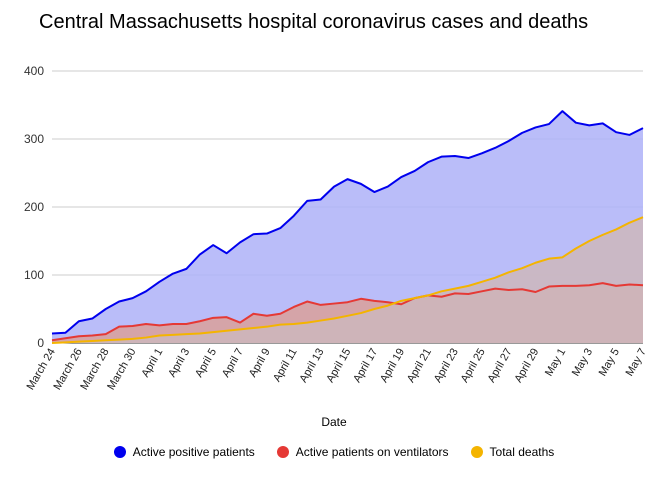 The width and height of the screenshot is (668, 484). I want to click on x-tick-label-may-3: May 3, so click(582, 362).